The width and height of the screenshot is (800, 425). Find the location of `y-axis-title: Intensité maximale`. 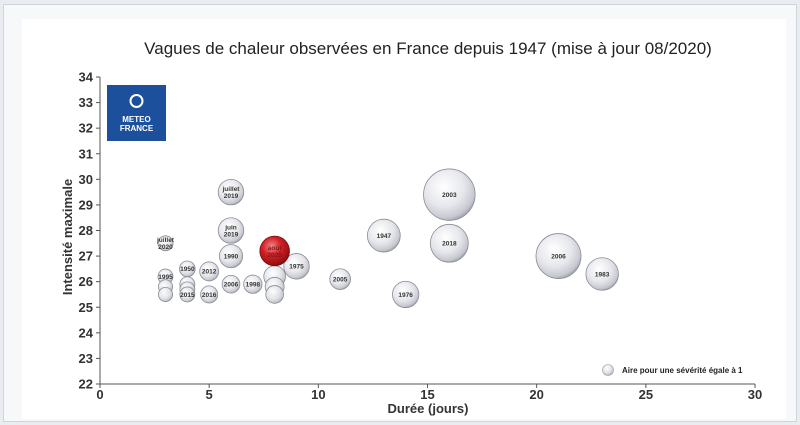

y-axis-title: Intensité maximale is located at coordinates (67, 237).